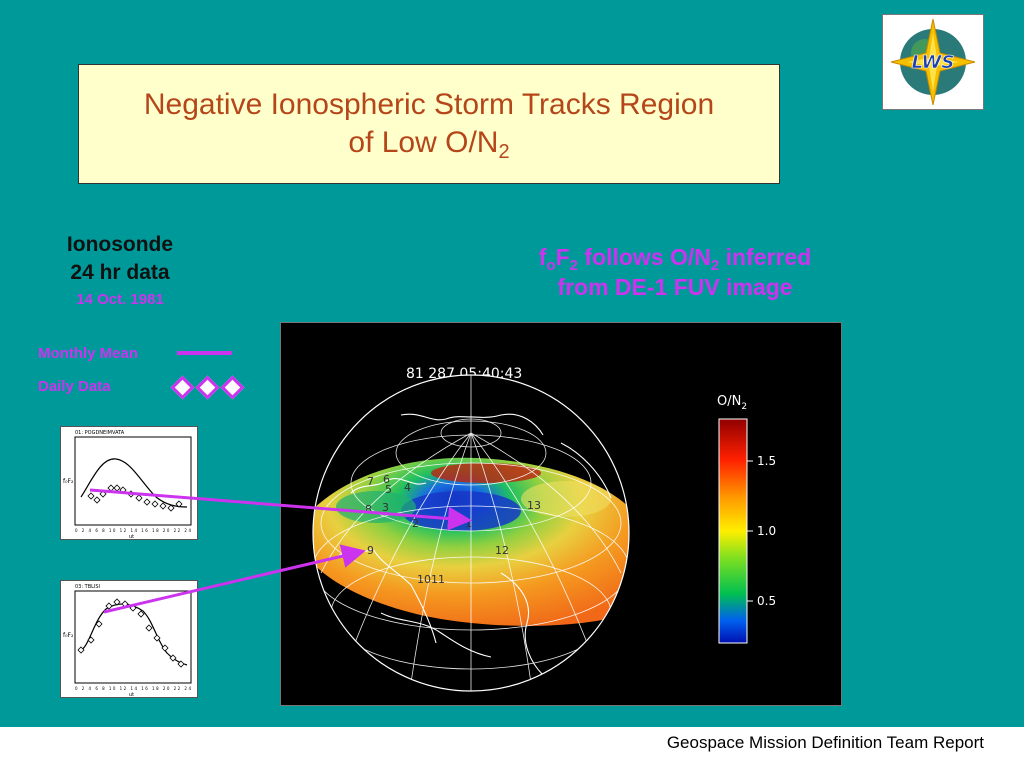 The image size is (1024, 768). Describe the element at coordinates (732, 403) in the screenshot. I see `colorbar-label: O/N2` at that location.